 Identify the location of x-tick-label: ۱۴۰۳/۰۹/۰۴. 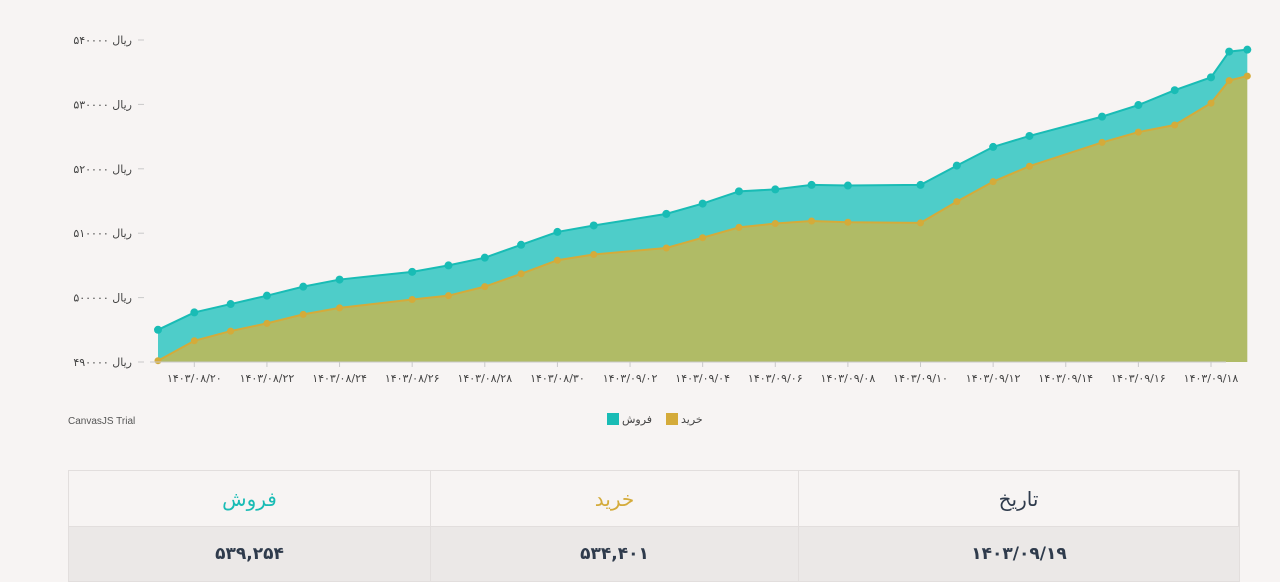
(702, 378).